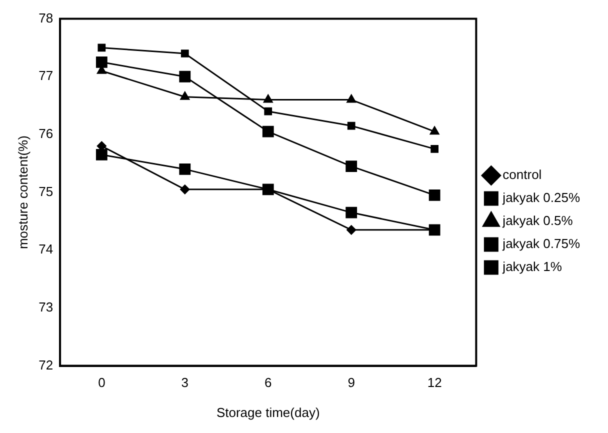 The image size is (608, 433). What do you see at coordinates (522, 174) in the screenshot?
I see `legend-label: control` at bounding box center [522, 174].